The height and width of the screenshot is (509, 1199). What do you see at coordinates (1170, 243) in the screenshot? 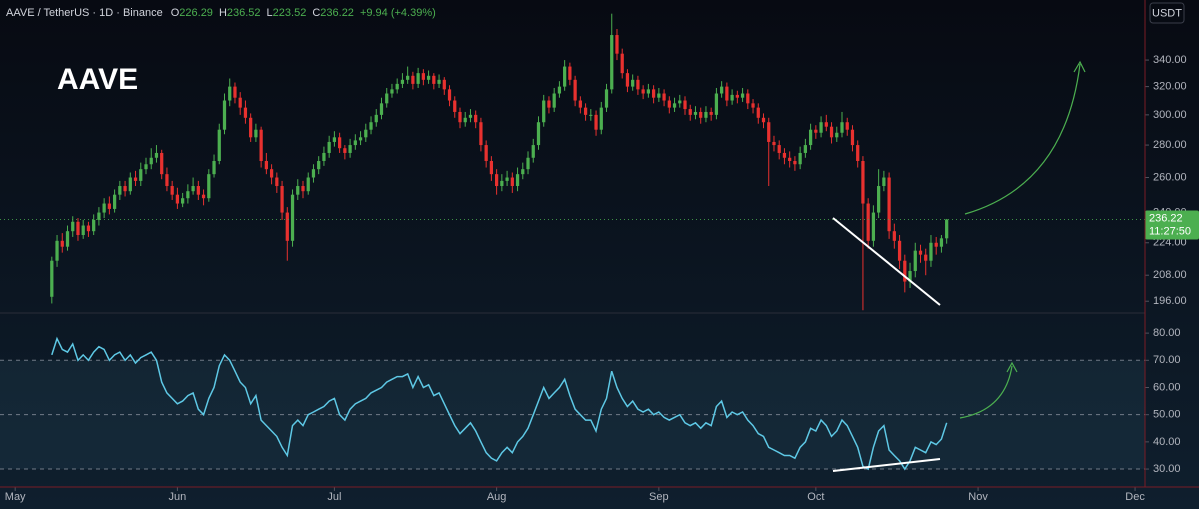
I see `y-tick-label: 224.00` at bounding box center [1170, 243].